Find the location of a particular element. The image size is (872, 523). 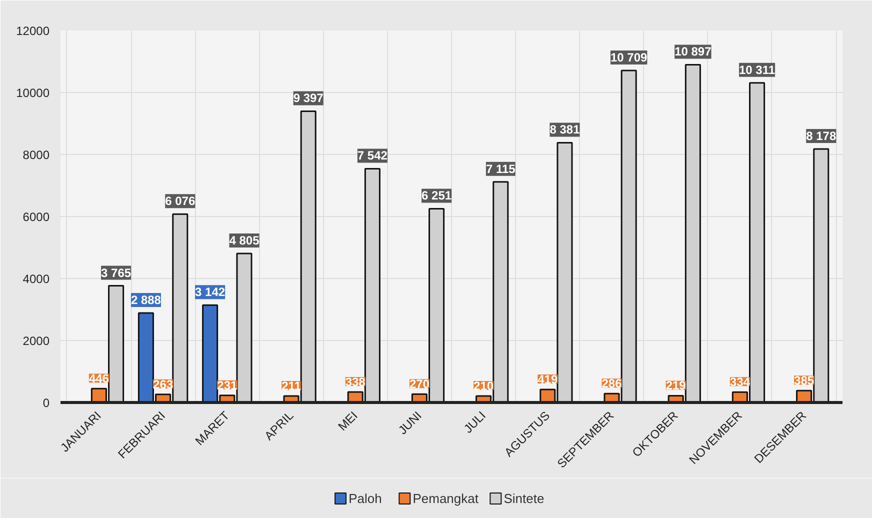

data-label: 286 is located at coordinates (612, 383).